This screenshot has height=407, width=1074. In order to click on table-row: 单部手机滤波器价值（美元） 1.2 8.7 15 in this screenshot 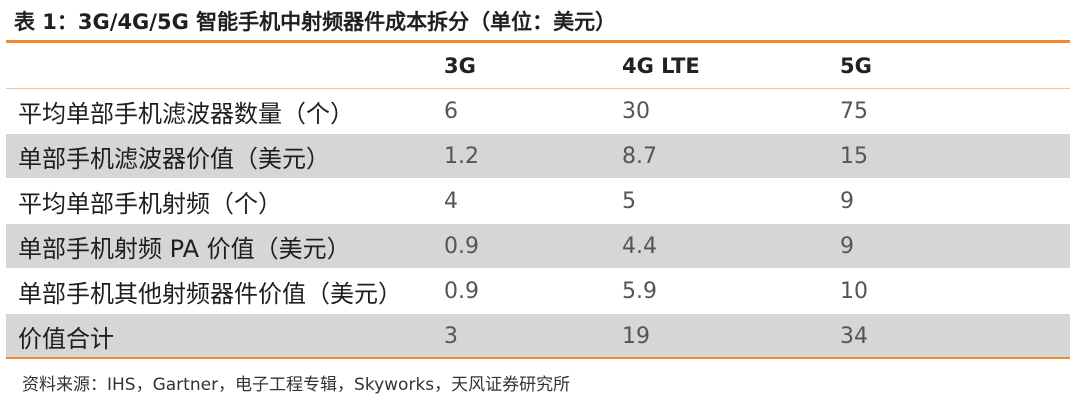, I will do `click(538, 156)`.